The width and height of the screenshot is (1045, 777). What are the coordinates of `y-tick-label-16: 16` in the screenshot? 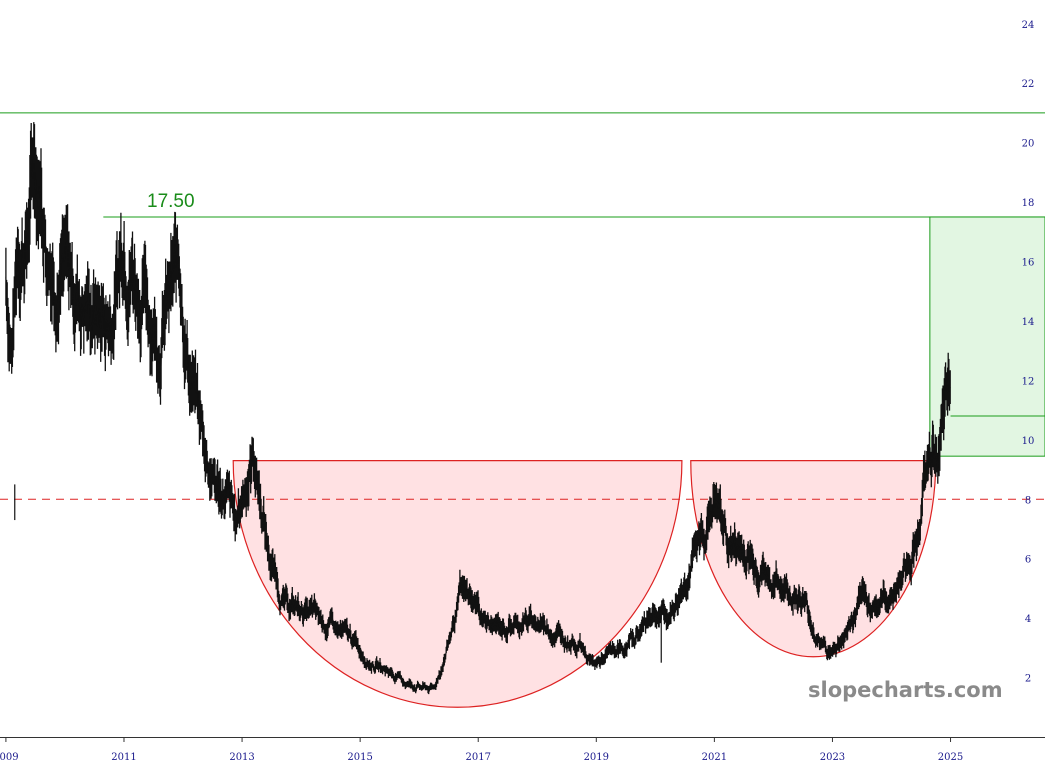 It's located at (1028, 263).